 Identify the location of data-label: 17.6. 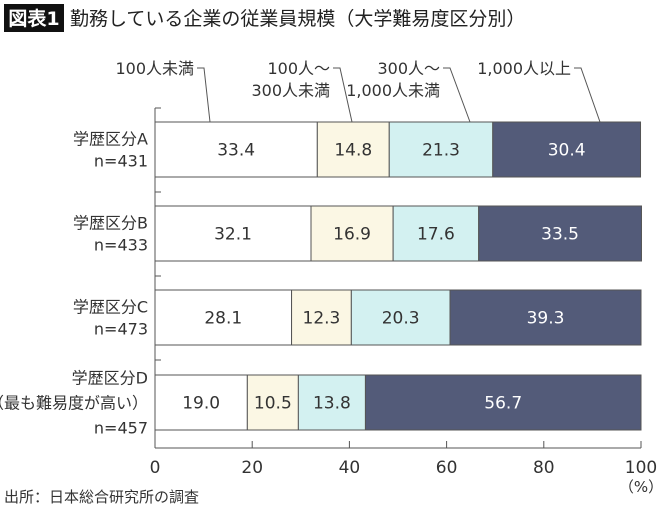
(436, 235).